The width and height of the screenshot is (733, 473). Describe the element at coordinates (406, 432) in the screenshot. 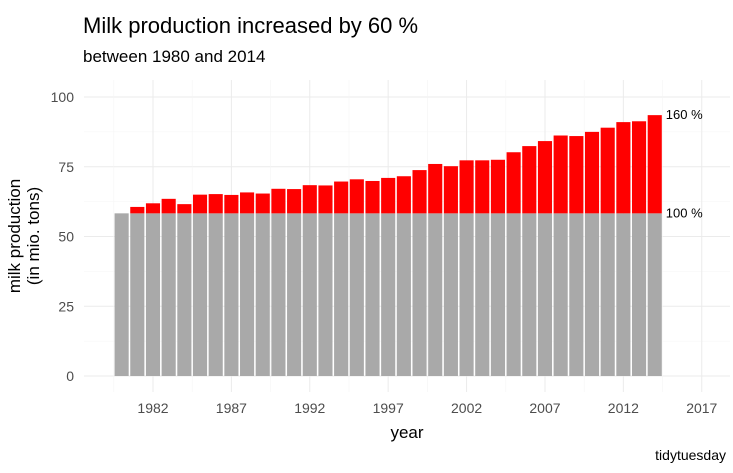

I see `x-axis-title: year` at that location.